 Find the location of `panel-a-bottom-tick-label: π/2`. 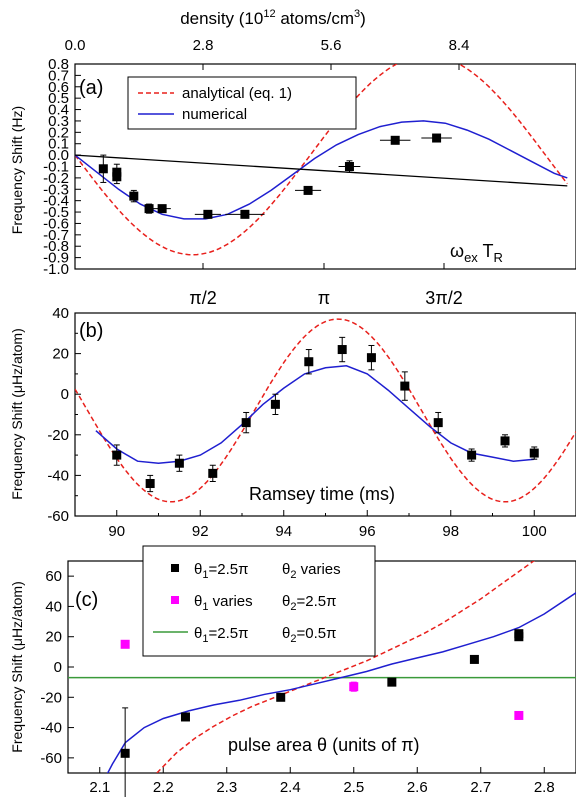

panel-a-bottom-tick-label: π/2 is located at coordinates (202, 298).